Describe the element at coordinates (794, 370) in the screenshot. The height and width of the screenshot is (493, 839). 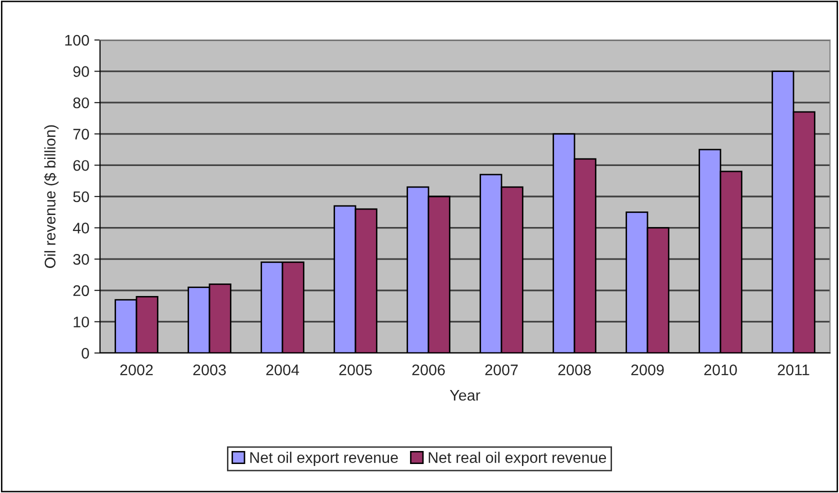
I see `x-tick-label: 2011` at that location.